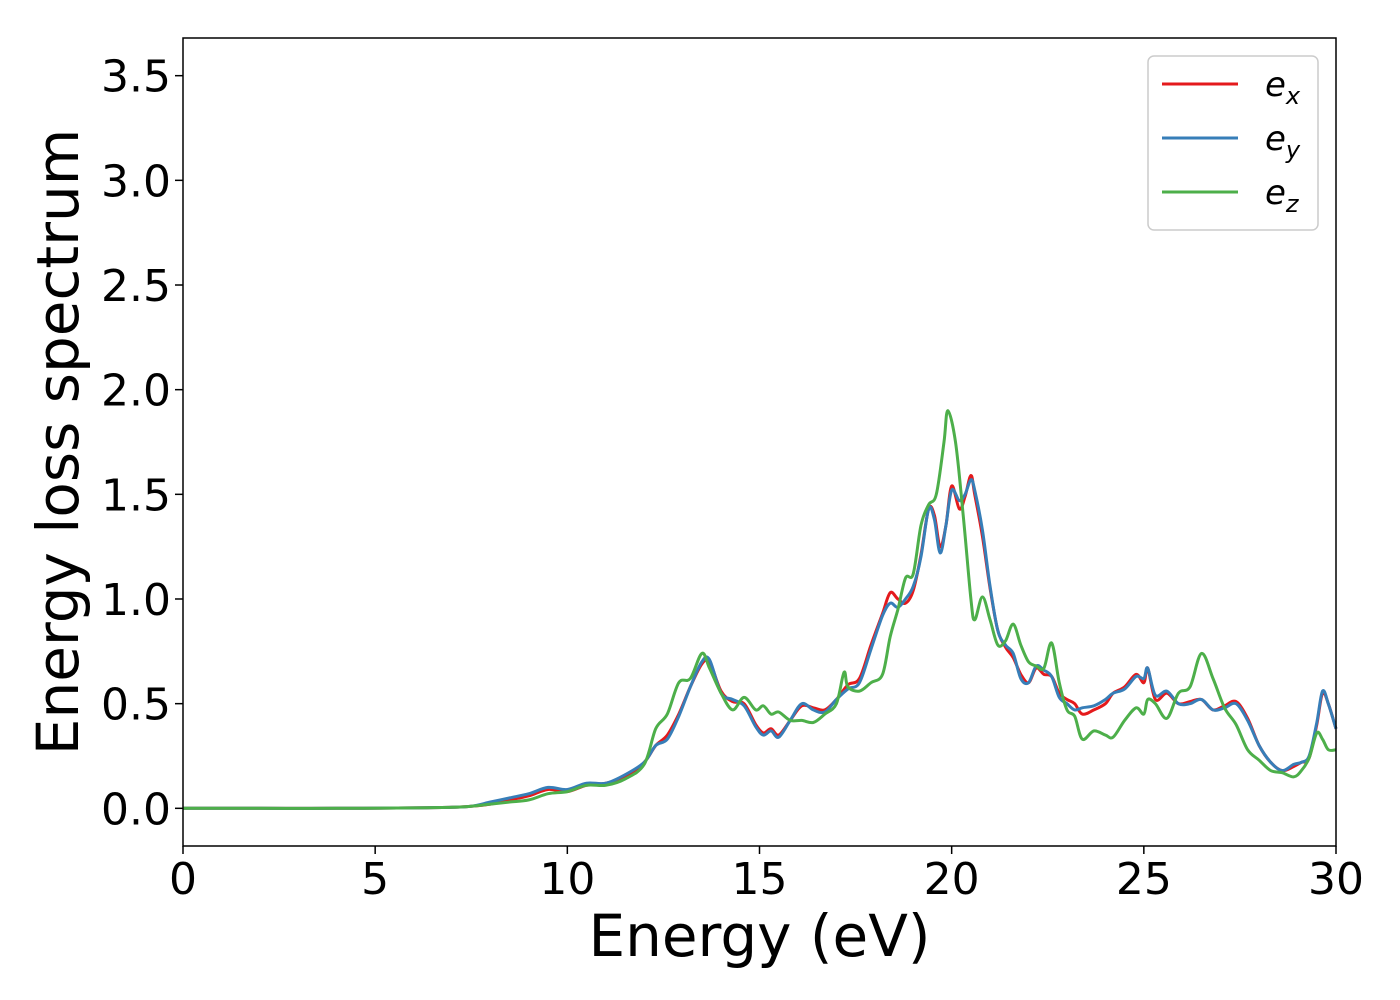  What do you see at coordinates (1283, 87) in the screenshot?
I see `legend-label-ex: ex` at bounding box center [1283, 87].